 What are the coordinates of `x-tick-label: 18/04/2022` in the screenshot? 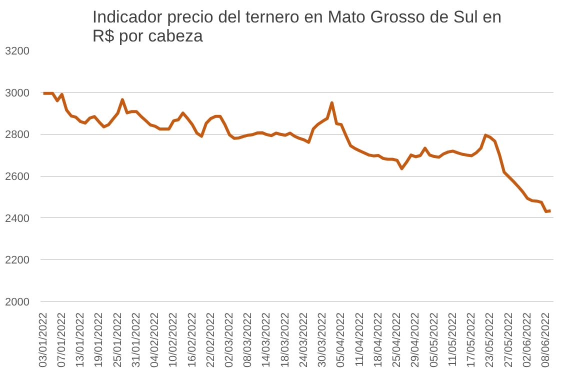 It's located at (378, 340).